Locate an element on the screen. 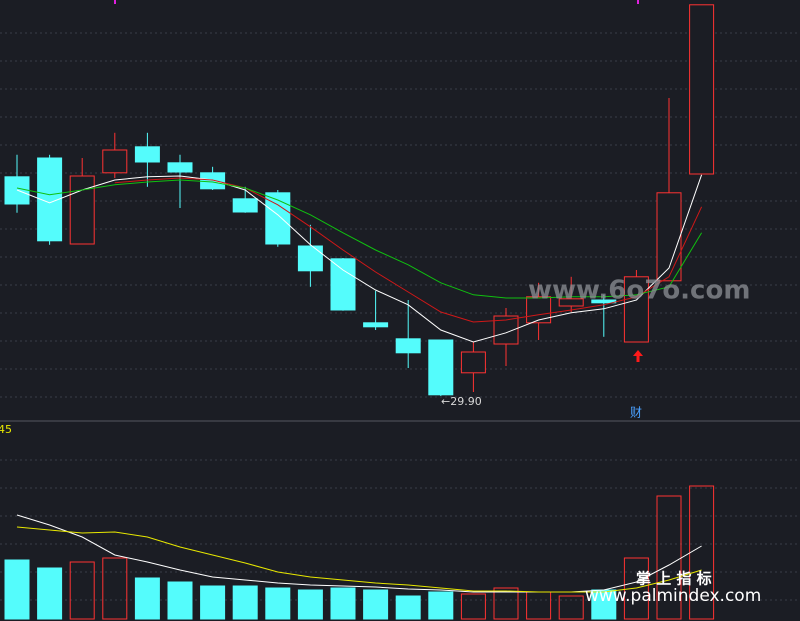 This screenshot has width=800, height=621. watermark: 掌 上 指 标 is located at coordinates (674, 579).